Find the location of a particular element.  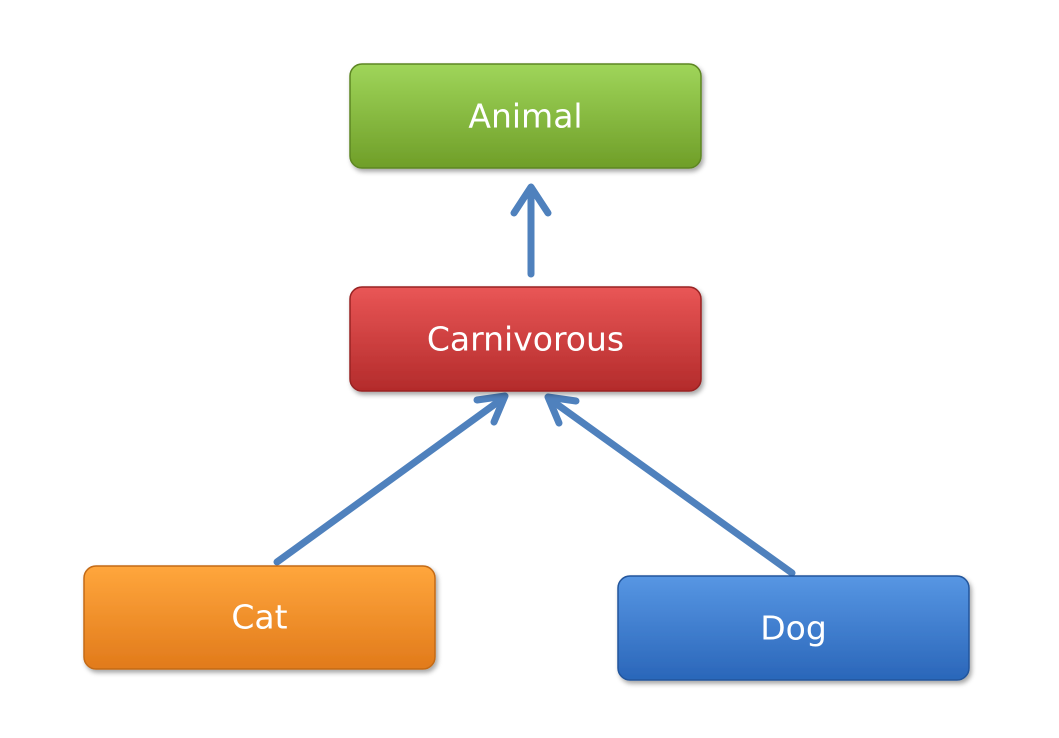

node-carnivorous-box is located at coordinates (525, 339).